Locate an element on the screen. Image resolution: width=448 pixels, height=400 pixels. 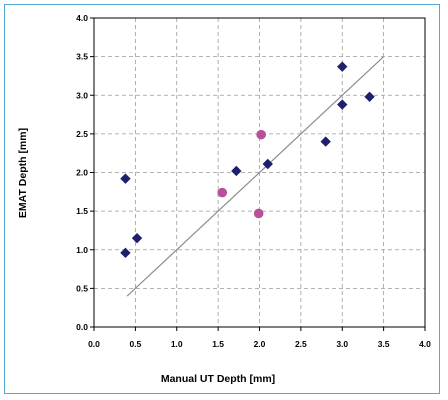
x-tick-label: 3.5 is located at coordinates (384, 344).